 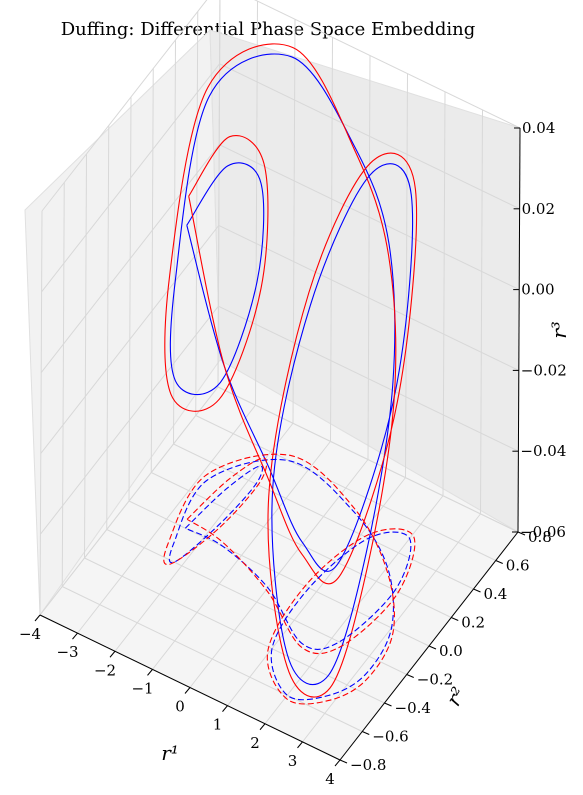 What do you see at coordinates (544, 370) in the screenshot?
I see `z-tick-label: −0.02` at bounding box center [544, 370].